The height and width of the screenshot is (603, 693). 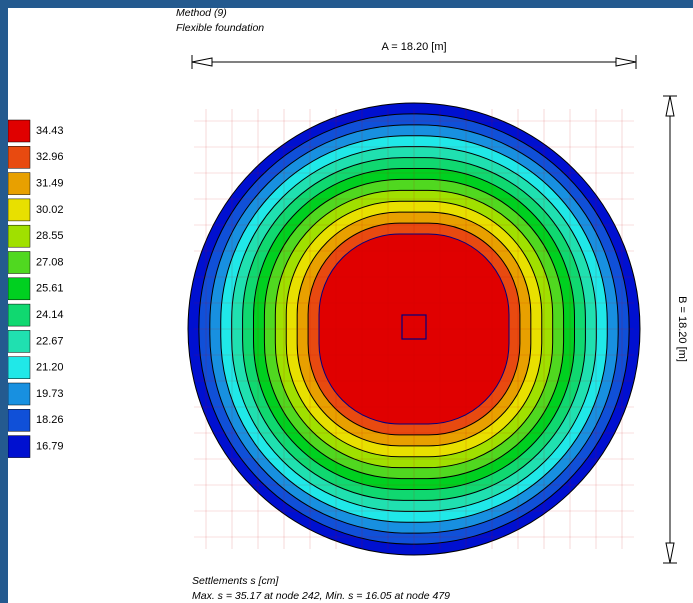 I want to click on legend-label: 30.02, so click(x=50, y=210).